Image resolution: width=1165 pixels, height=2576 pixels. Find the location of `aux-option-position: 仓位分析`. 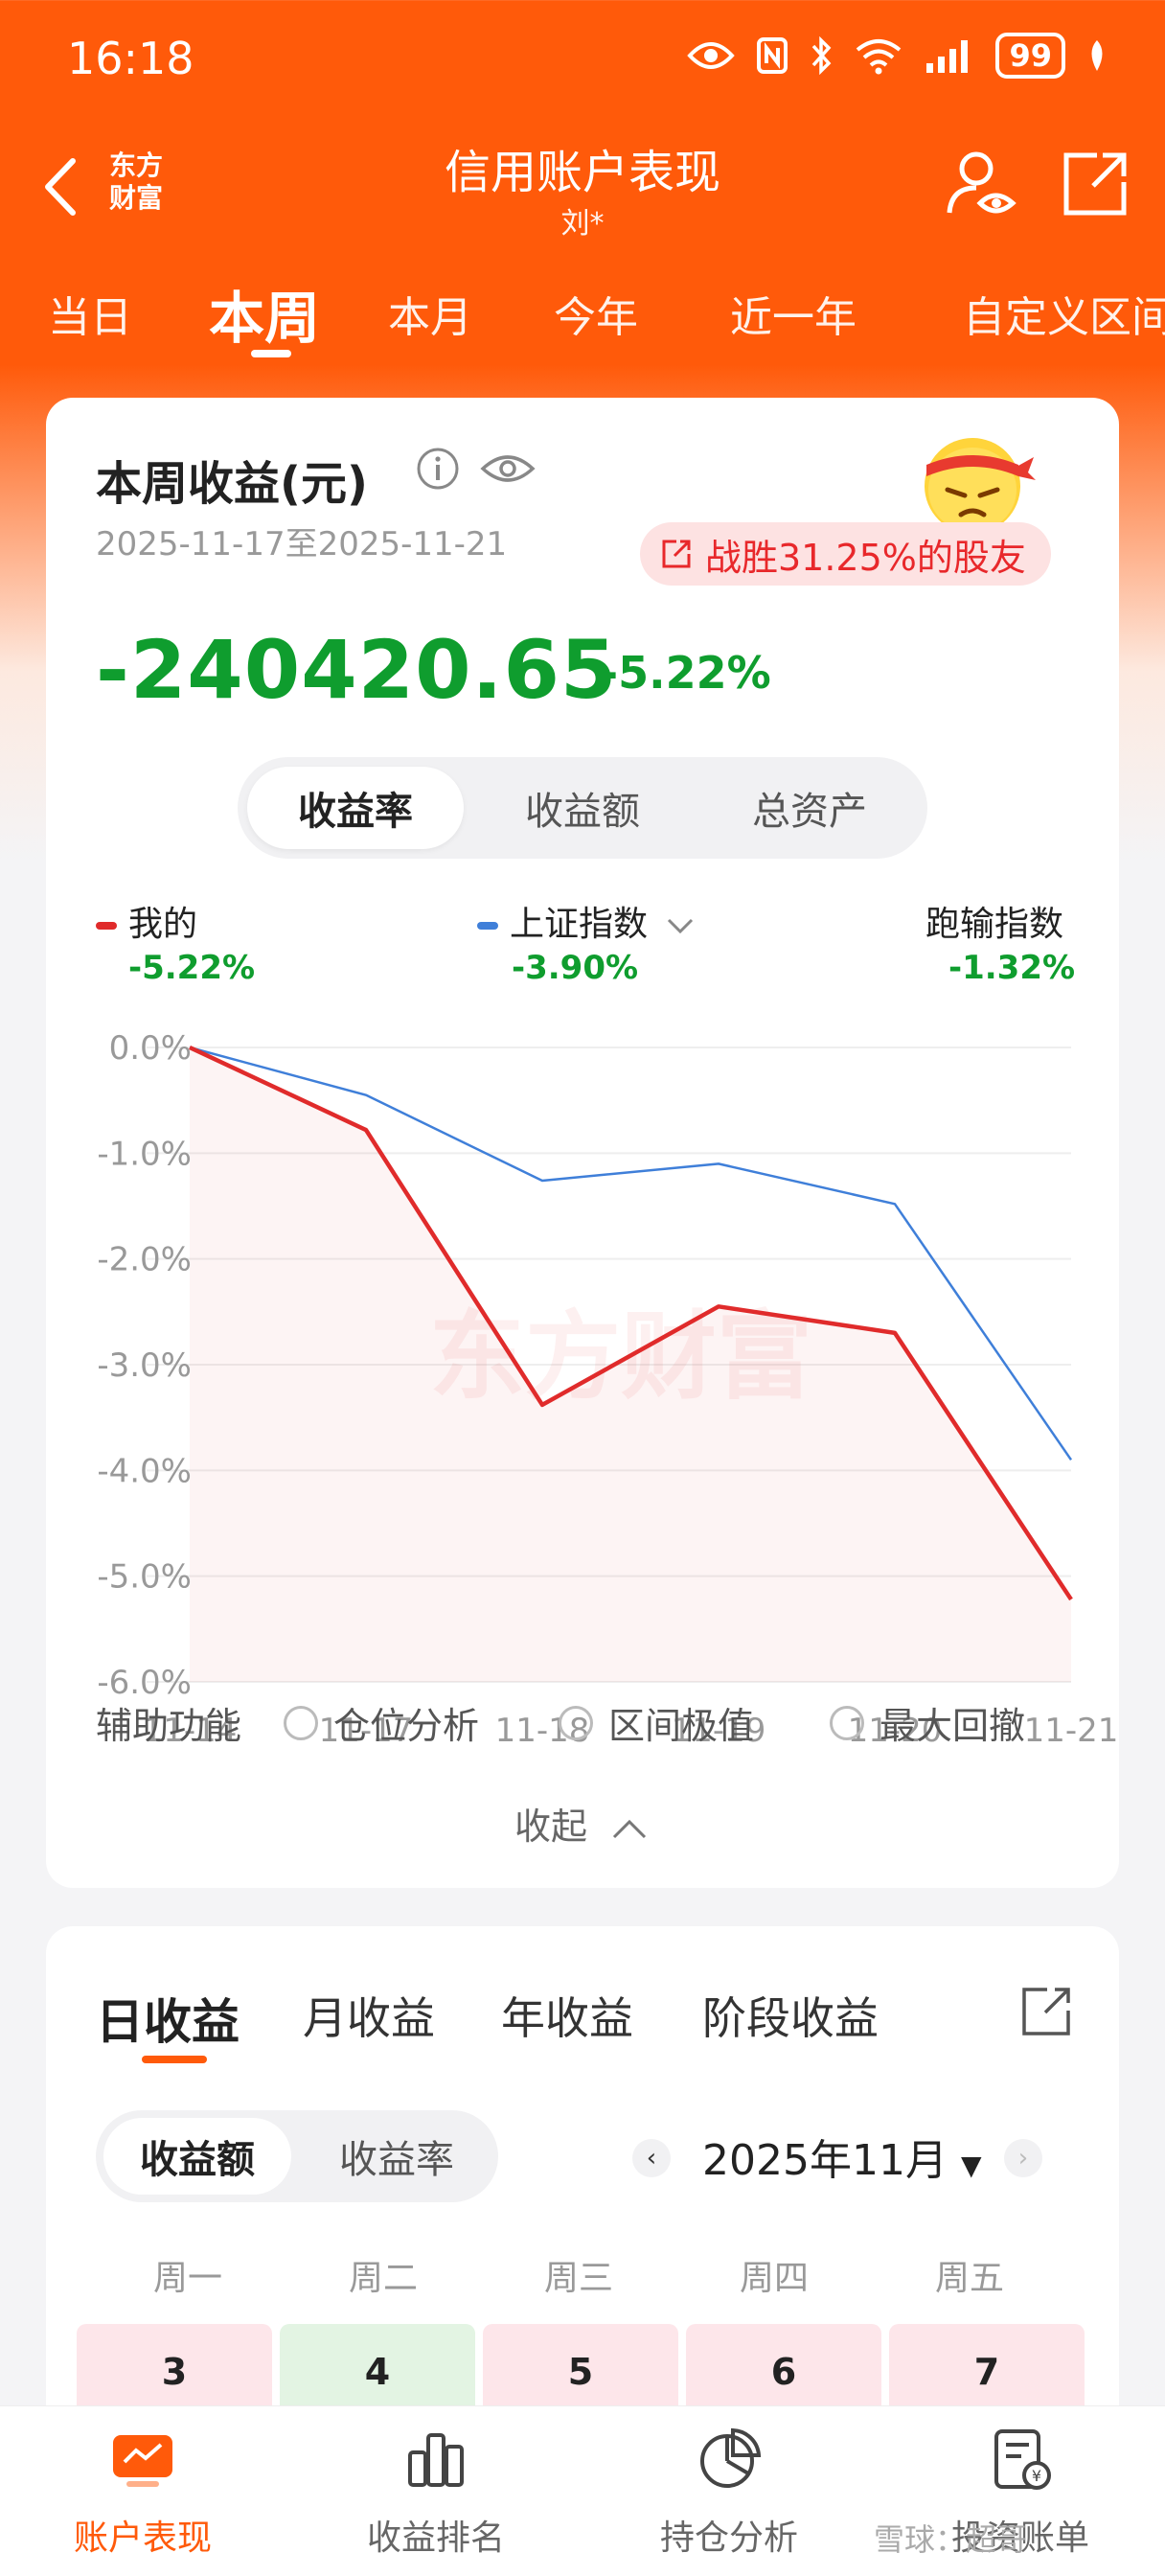

aux-option-position: 仓位分析 is located at coordinates (382, 1722).